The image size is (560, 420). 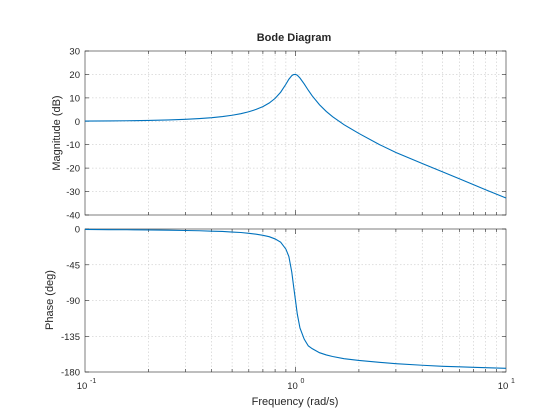 I want to click on magnitude-y-tick-label: -10, so click(x=73, y=145).